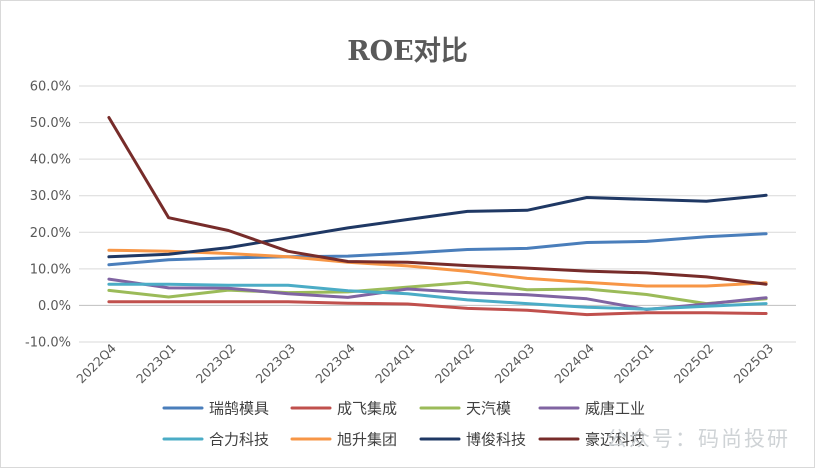 The height and width of the screenshot is (471, 815). What do you see at coordinates (50, 196) in the screenshot?
I see `y-tick-label: 30.0%` at bounding box center [50, 196].